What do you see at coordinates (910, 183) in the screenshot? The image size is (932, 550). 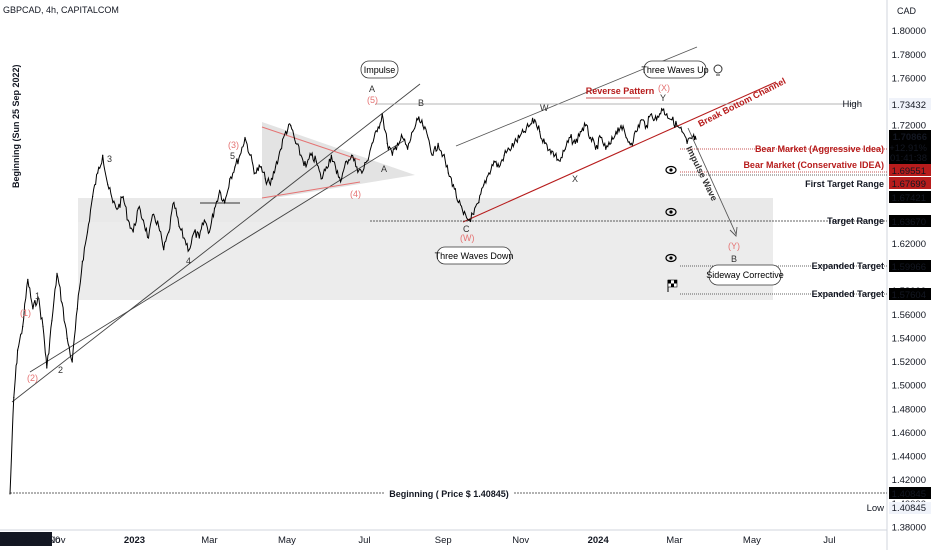 I see `bear-conservative-tag: 1.67699` at bounding box center [910, 183].